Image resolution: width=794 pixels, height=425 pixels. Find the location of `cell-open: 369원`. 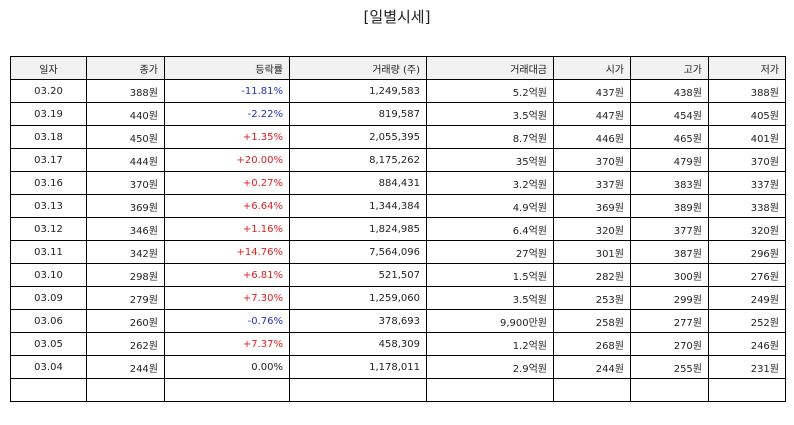

cell-open: 369원 is located at coordinates (592, 206).